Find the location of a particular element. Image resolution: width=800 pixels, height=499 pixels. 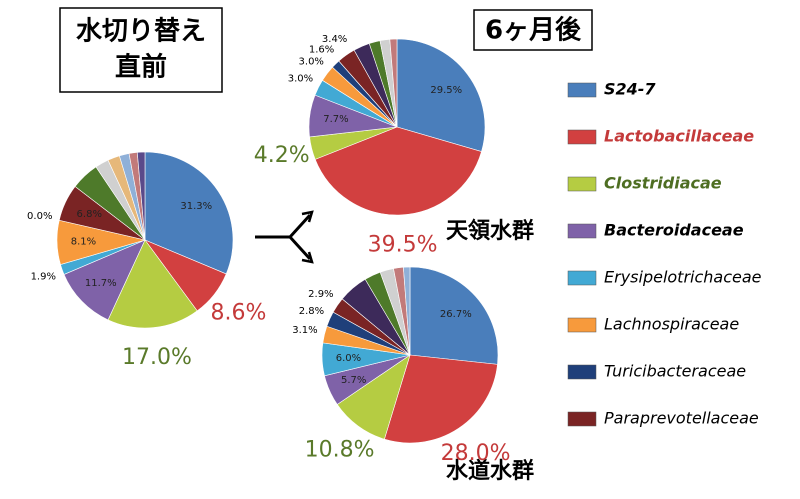

chart-title: 水切り替え is located at coordinates (141, 32).